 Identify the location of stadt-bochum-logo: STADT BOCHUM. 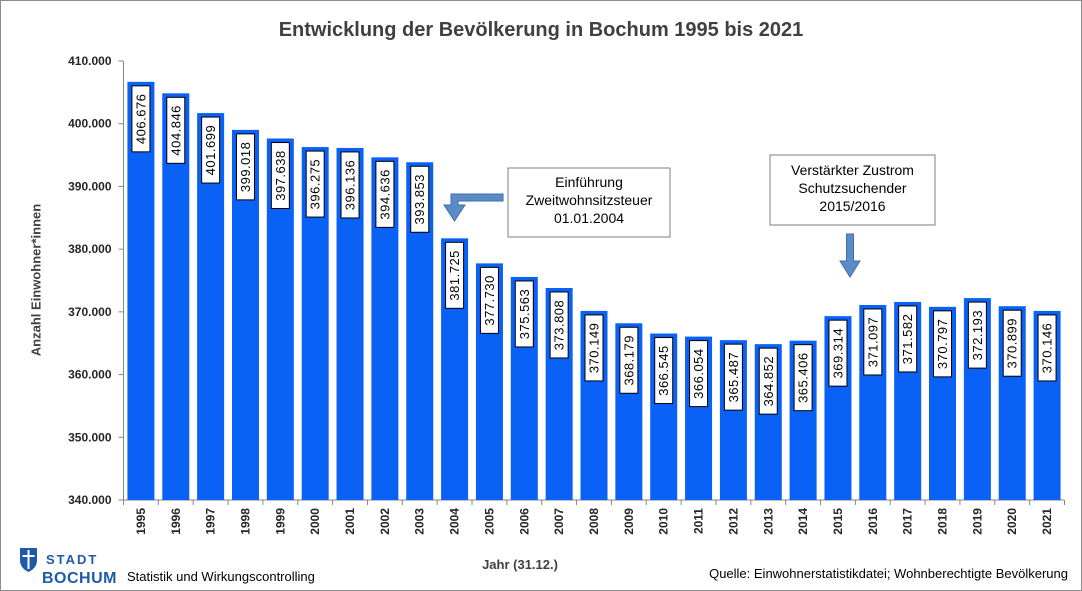
(68, 567).